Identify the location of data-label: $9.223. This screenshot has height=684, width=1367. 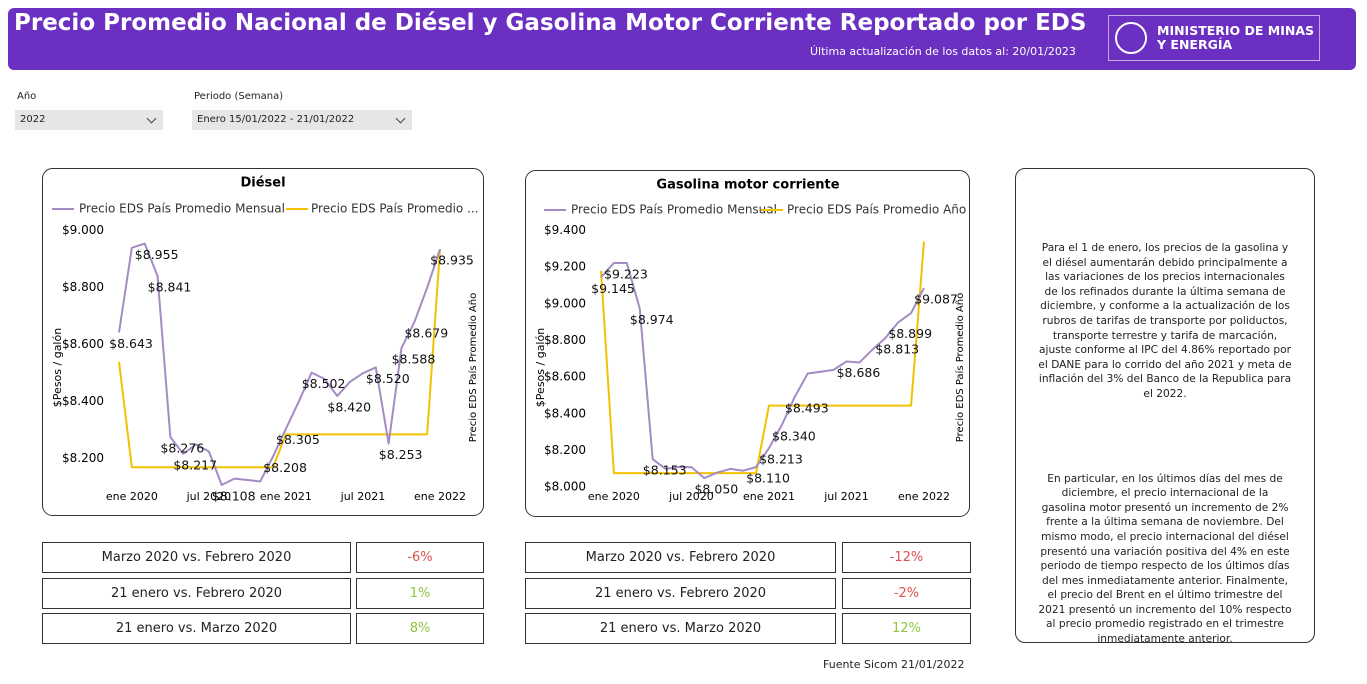
(626, 273).